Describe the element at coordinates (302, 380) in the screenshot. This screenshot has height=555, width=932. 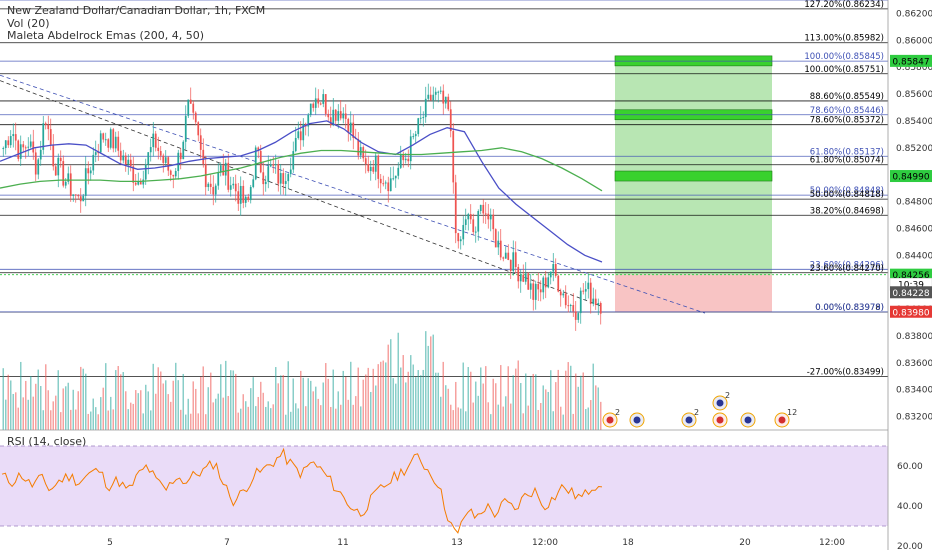
I see `volume-bars` at that location.